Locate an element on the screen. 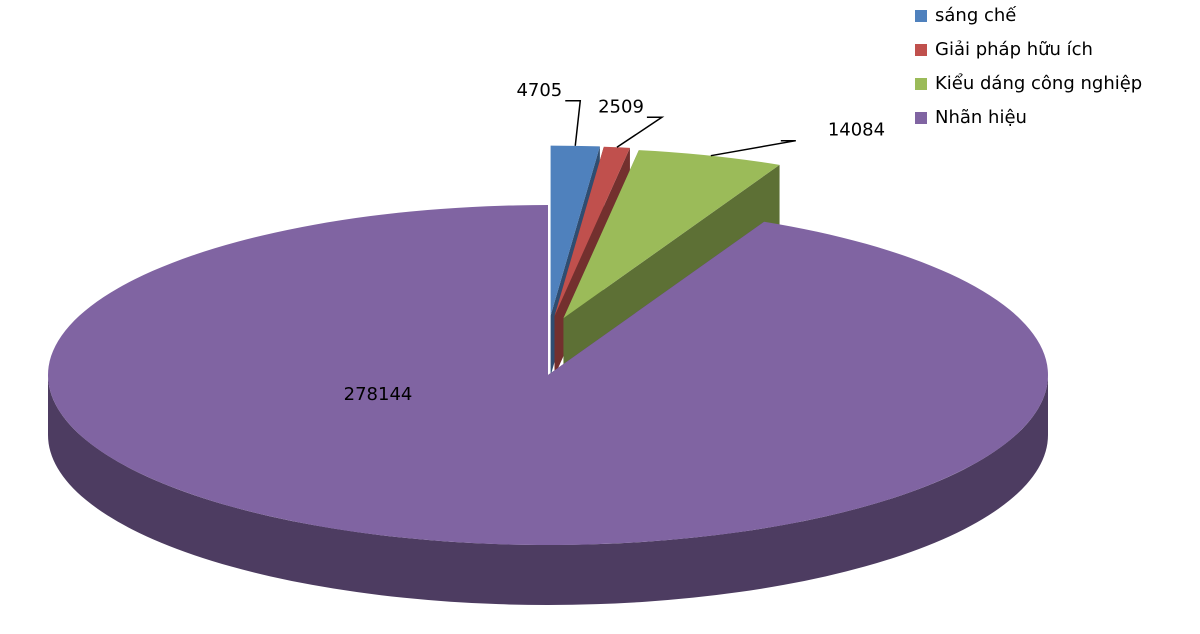 This screenshot has height=634, width=1200. legend-label: Giải pháp hữu ích is located at coordinates (1014, 49).